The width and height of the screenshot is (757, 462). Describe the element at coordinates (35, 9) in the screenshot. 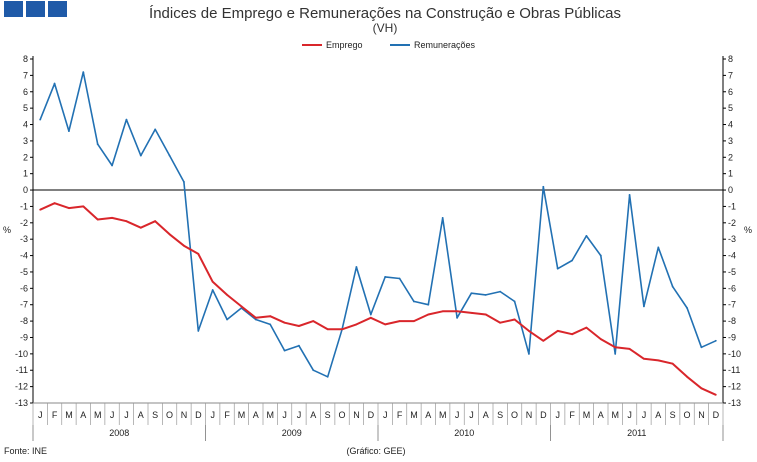

I see `logo` at that location.